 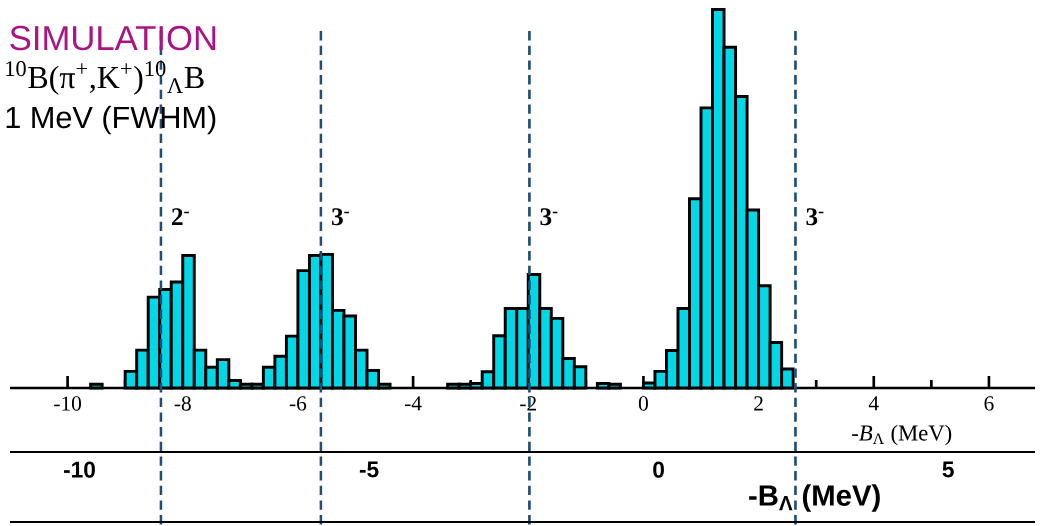 What do you see at coordinates (369, 469) in the screenshot?
I see `x2-tick-label: -5` at bounding box center [369, 469].